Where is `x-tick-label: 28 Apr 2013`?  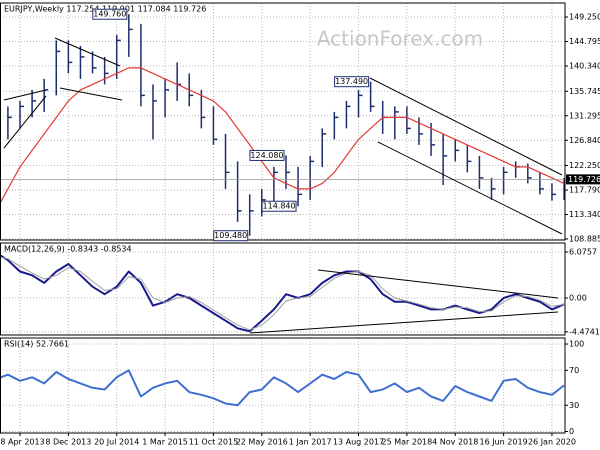 x-tick-label: 28 Apr 2013 is located at coordinates (22, 442).